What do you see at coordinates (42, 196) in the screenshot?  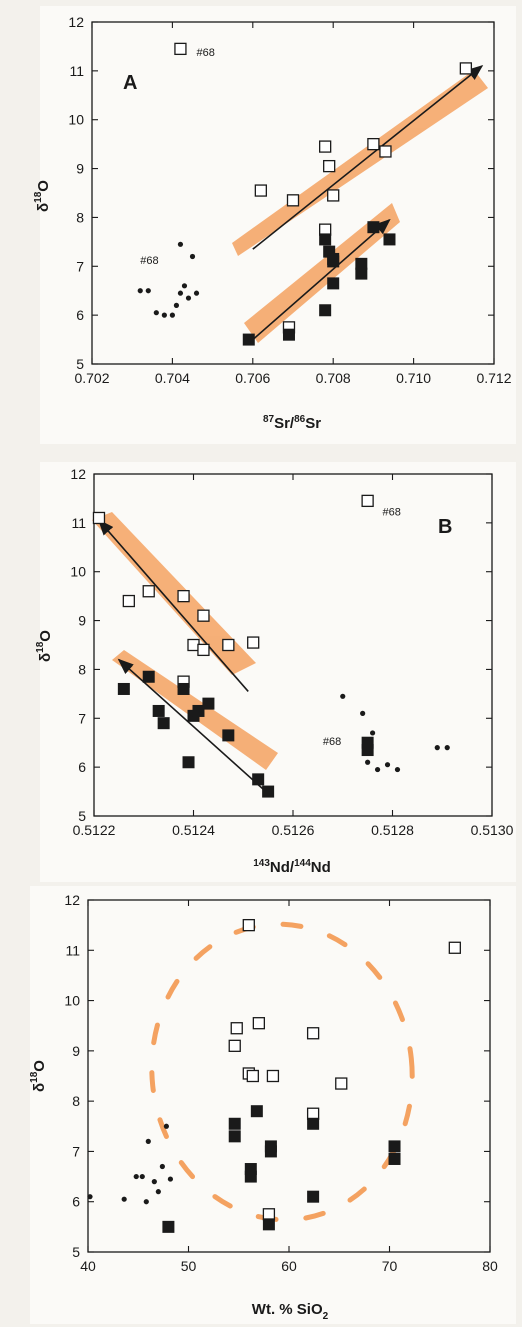 I see `panel-a-y-axis-label: δ18O` at bounding box center [42, 196].